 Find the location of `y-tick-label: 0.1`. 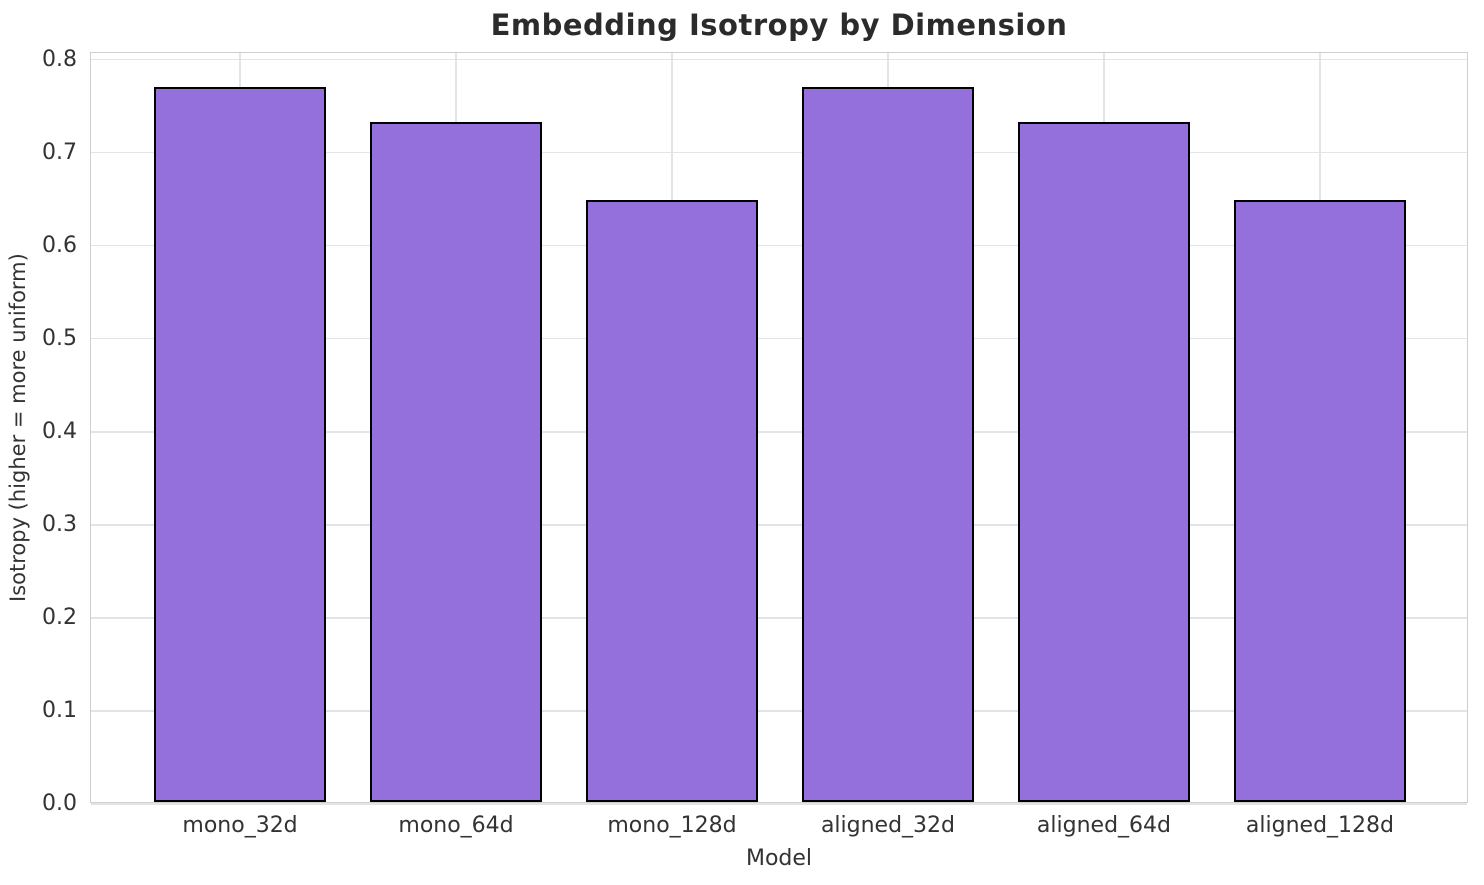

y-tick-label: 0.1 is located at coordinates (59, 710).